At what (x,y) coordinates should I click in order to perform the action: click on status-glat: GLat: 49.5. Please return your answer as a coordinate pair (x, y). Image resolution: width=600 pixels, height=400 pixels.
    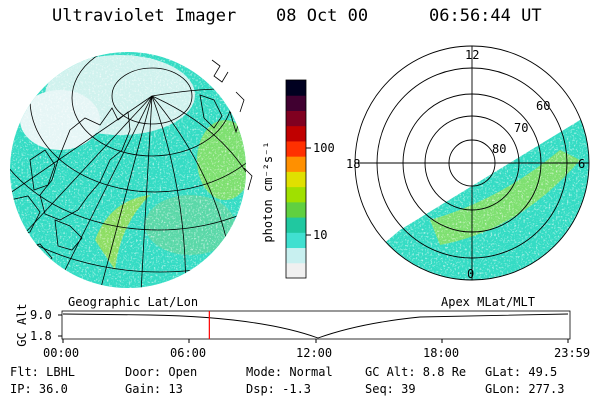
    Looking at the image, I should click on (521, 372).